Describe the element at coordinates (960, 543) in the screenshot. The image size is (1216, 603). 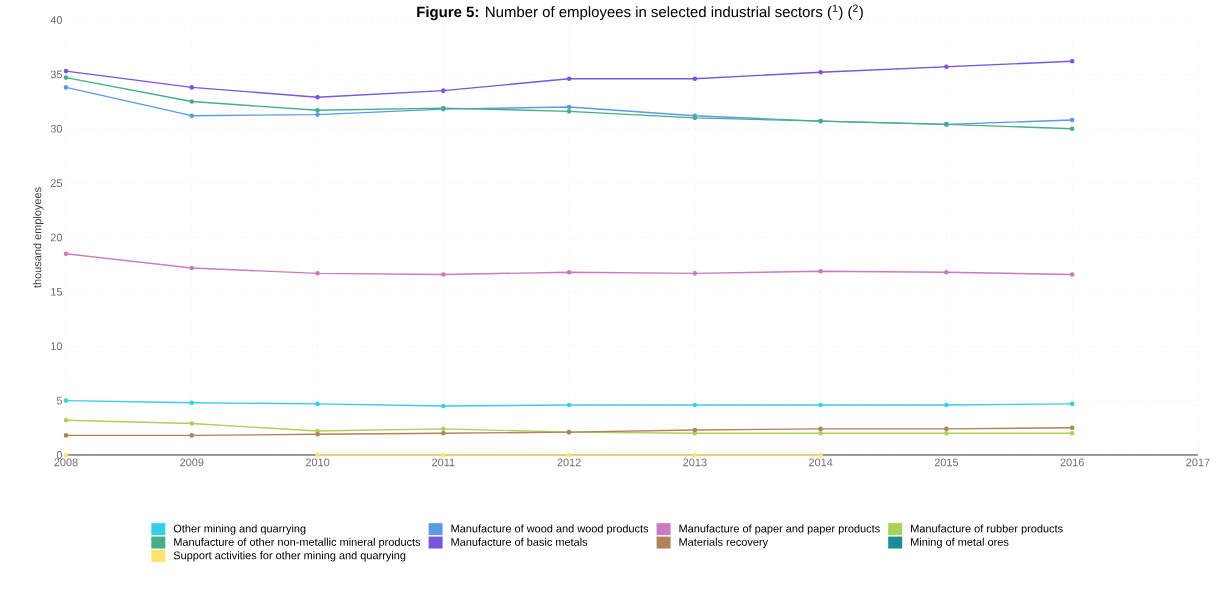
I see `legend-label: Mining of metal ores` at that location.